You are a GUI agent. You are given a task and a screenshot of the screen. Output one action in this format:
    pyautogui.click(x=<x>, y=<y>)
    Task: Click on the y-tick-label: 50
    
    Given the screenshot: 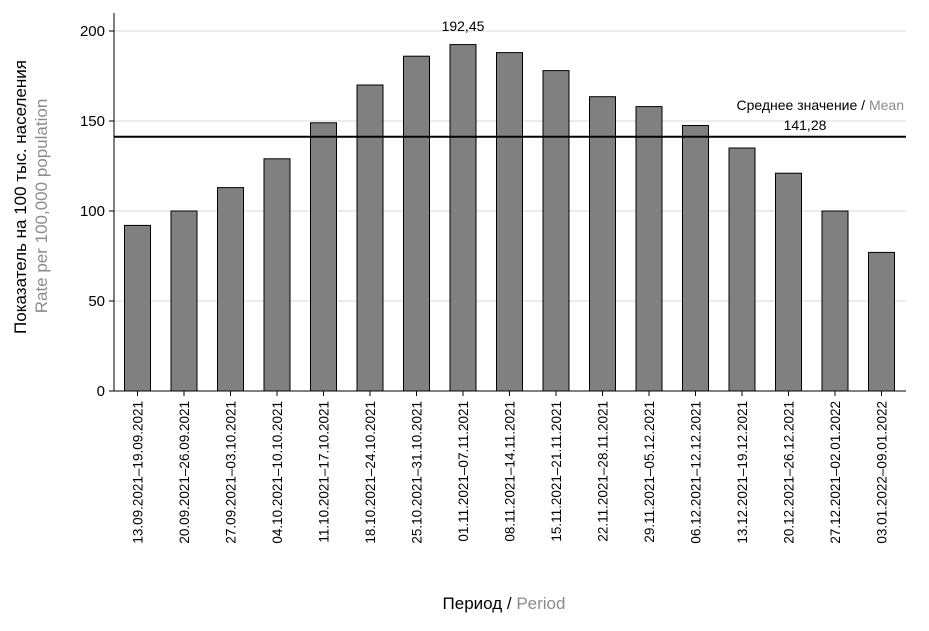 What is the action you would take?
    pyautogui.click(x=96, y=301)
    